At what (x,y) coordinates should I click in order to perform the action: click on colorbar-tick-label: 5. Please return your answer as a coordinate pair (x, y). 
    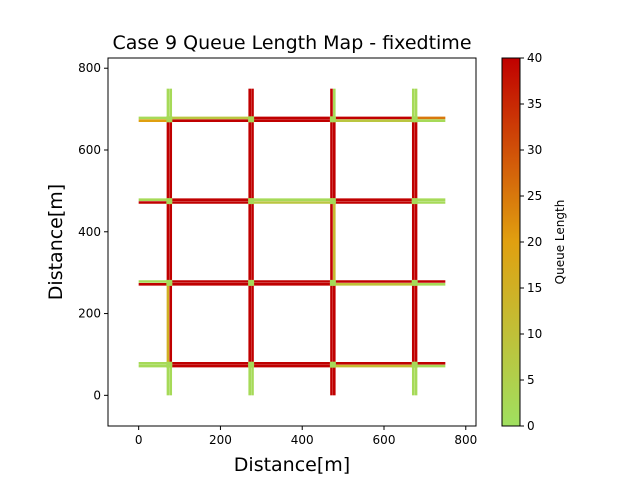
    Looking at the image, I should click on (531, 380).